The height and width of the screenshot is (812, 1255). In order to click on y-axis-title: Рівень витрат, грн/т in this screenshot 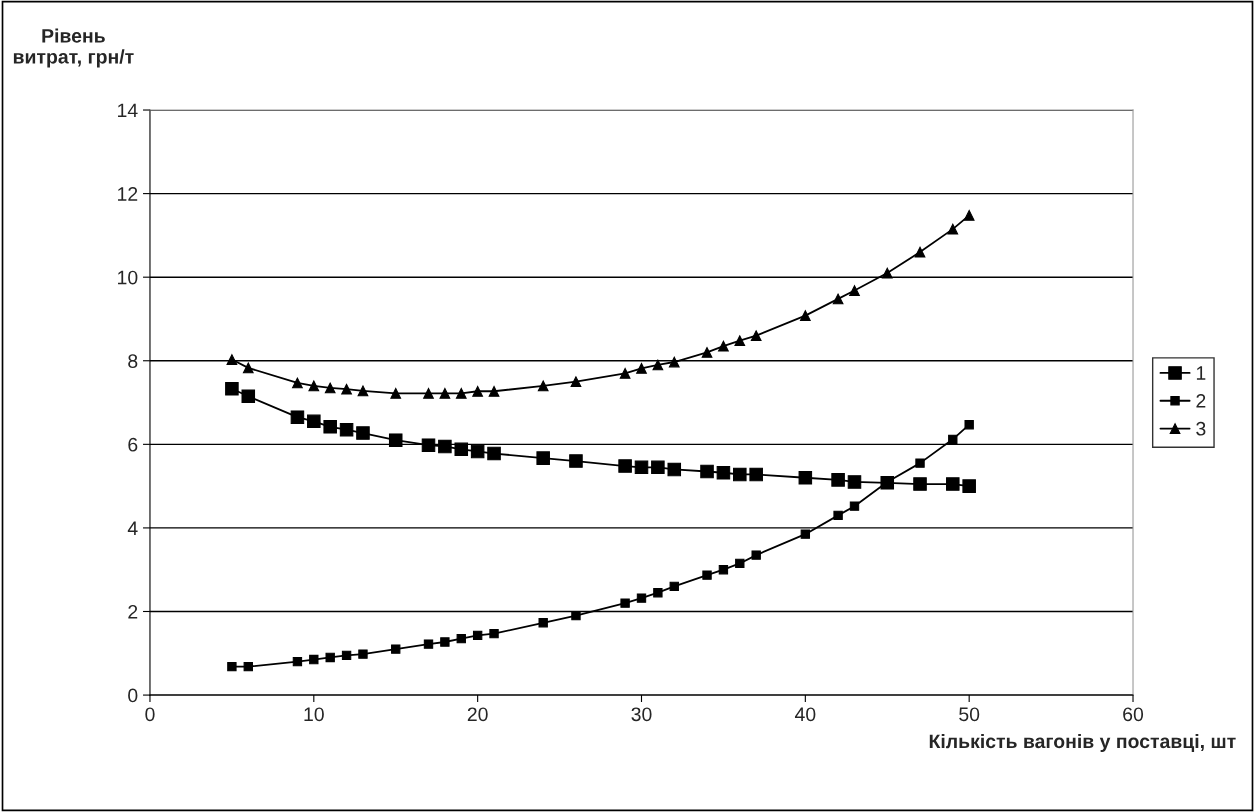, I will do `click(73, 48)`.